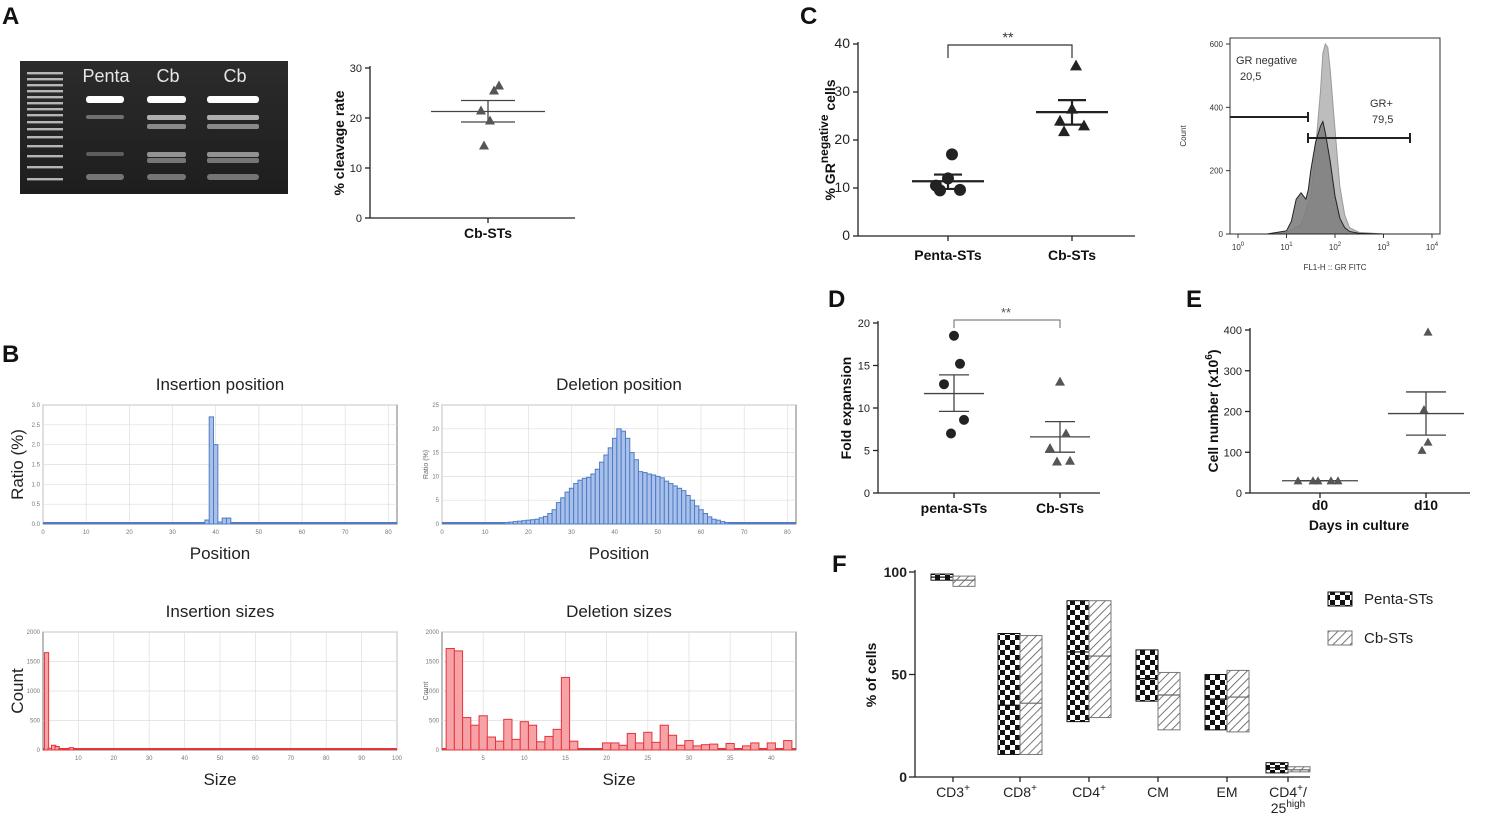 The height and width of the screenshot is (817, 1498). What do you see at coordinates (846, 408) in the screenshot?
I see `y-axis-title: Fold expansion` at bounding box center [846, 408].